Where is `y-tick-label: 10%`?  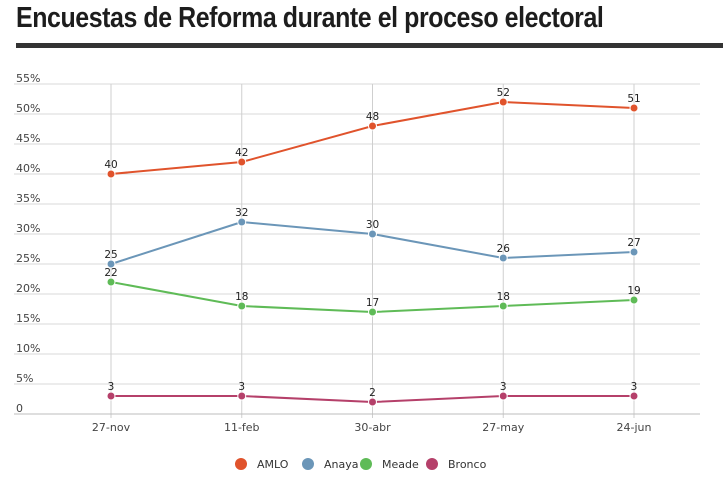
y-tick-label: 10% is located at coordinates (28, 348).